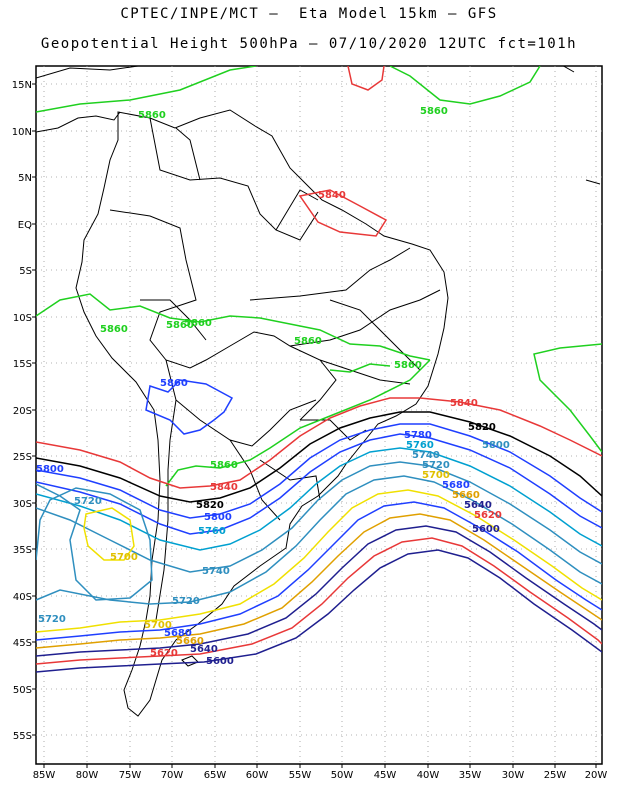  I want to click on lat-label: 40S, so click(22, 597).